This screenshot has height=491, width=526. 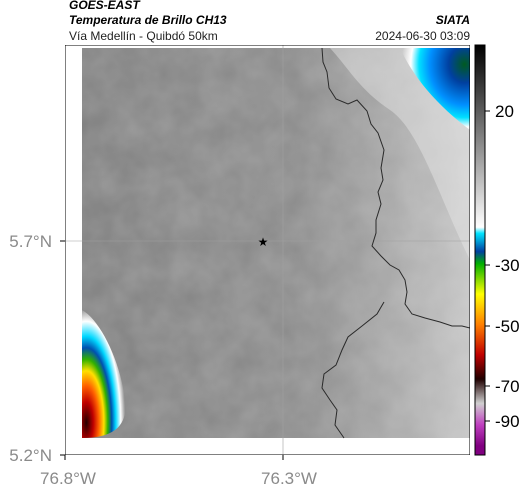 I want to click on colorbar-tick-label: 20, so click(x=504, y=111).